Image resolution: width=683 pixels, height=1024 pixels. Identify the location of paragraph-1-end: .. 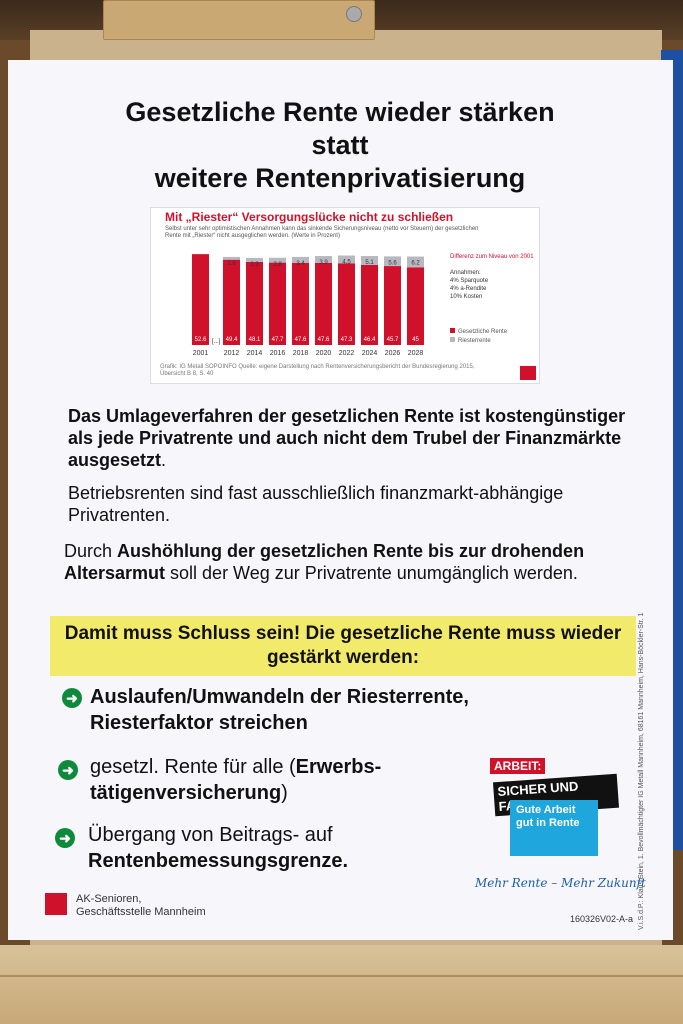
(164, 460).